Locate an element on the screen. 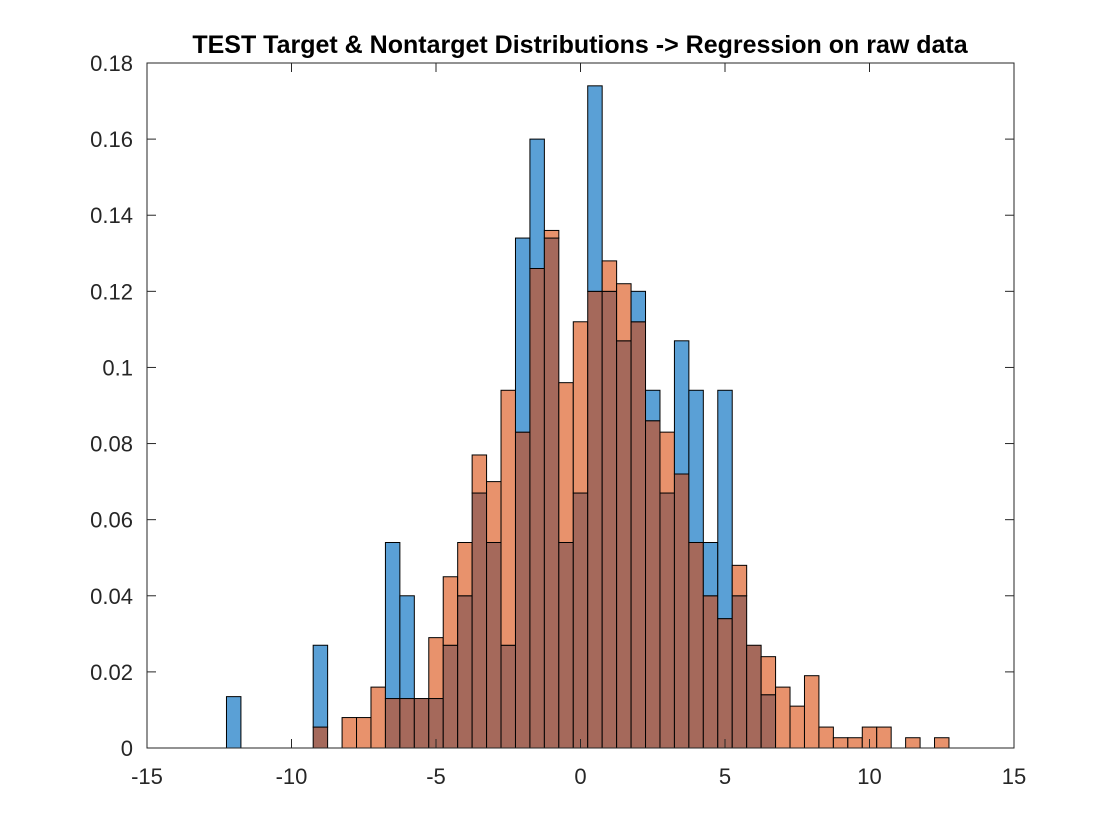  y-tick-label: 0.14 is located at coordinates (111, 215).